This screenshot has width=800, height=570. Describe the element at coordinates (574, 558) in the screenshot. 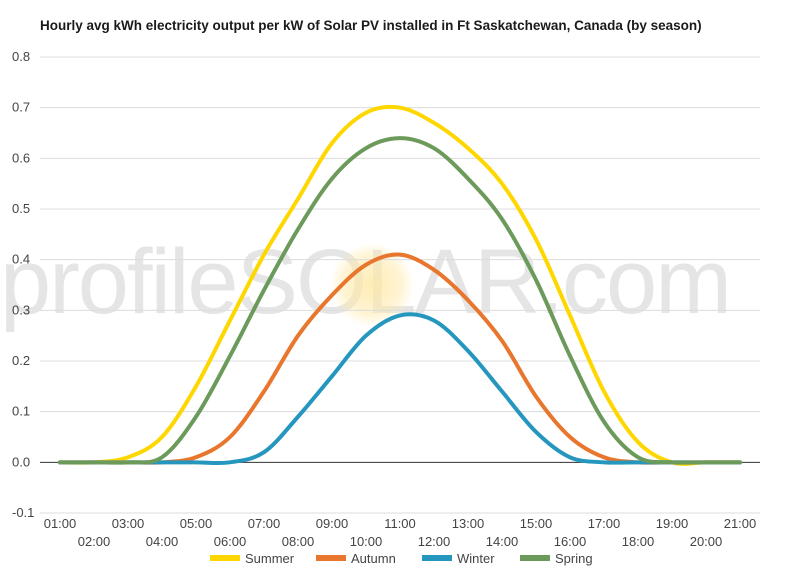

I see `legend-label-spring: Spring` at that location.